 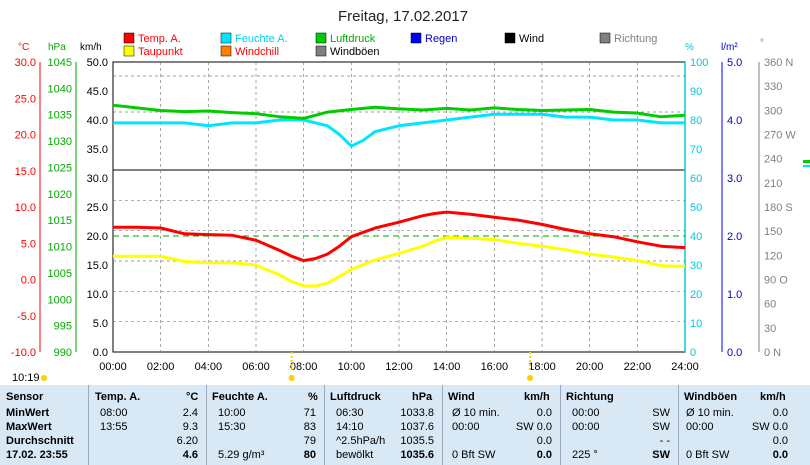 What do you see at coordinates (770, 329) in the screenshot?
I see `direction-tick-label: 30` at bounding box center [770, 329].